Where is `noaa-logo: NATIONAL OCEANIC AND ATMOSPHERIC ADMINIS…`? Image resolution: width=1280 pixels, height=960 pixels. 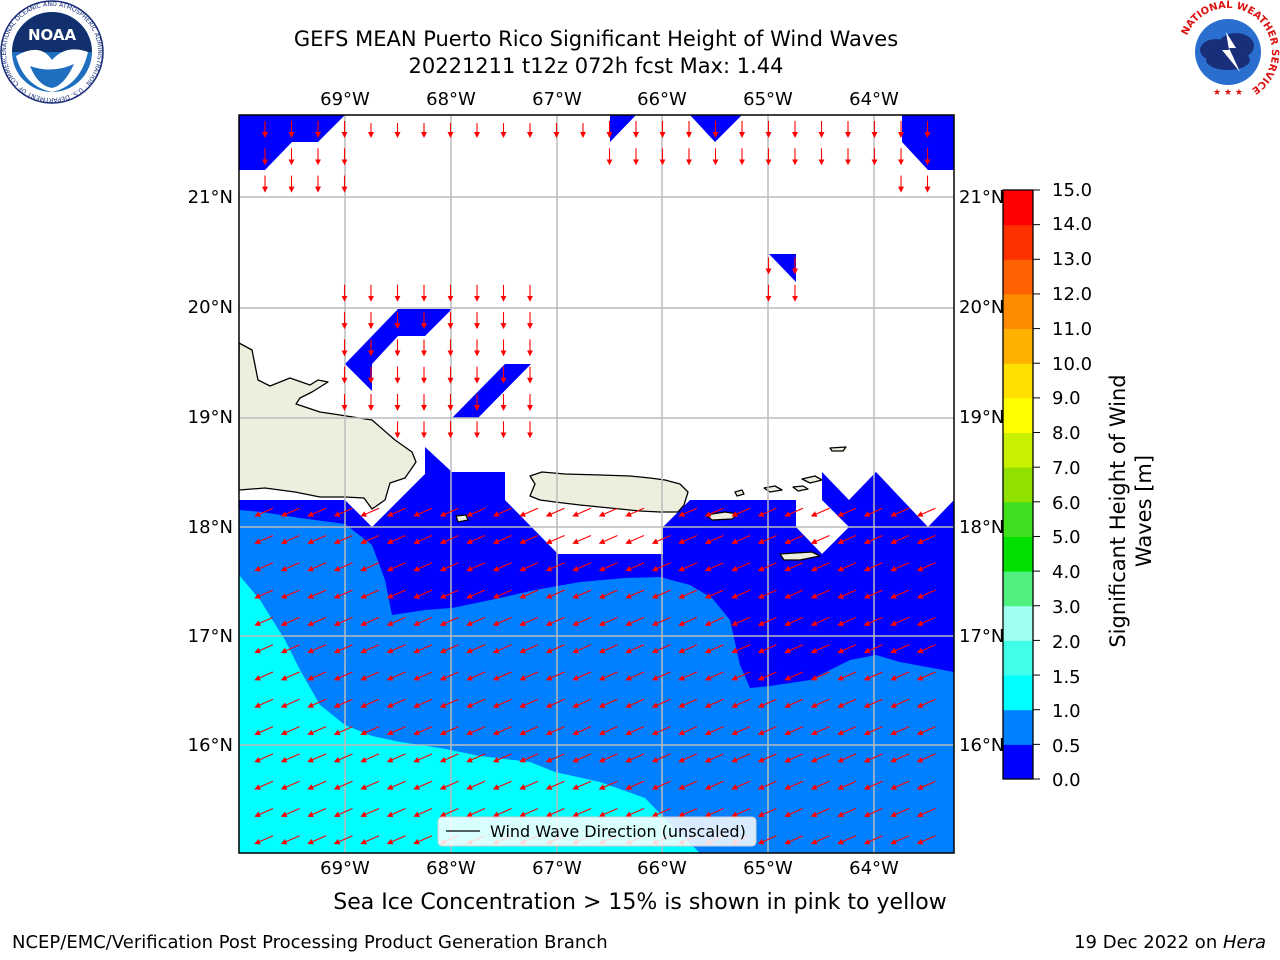
noaa-logo: NATIONAL OCEANIC AND ATMOSPHERIC ADMINIS… is located at coordinates (52, 52).